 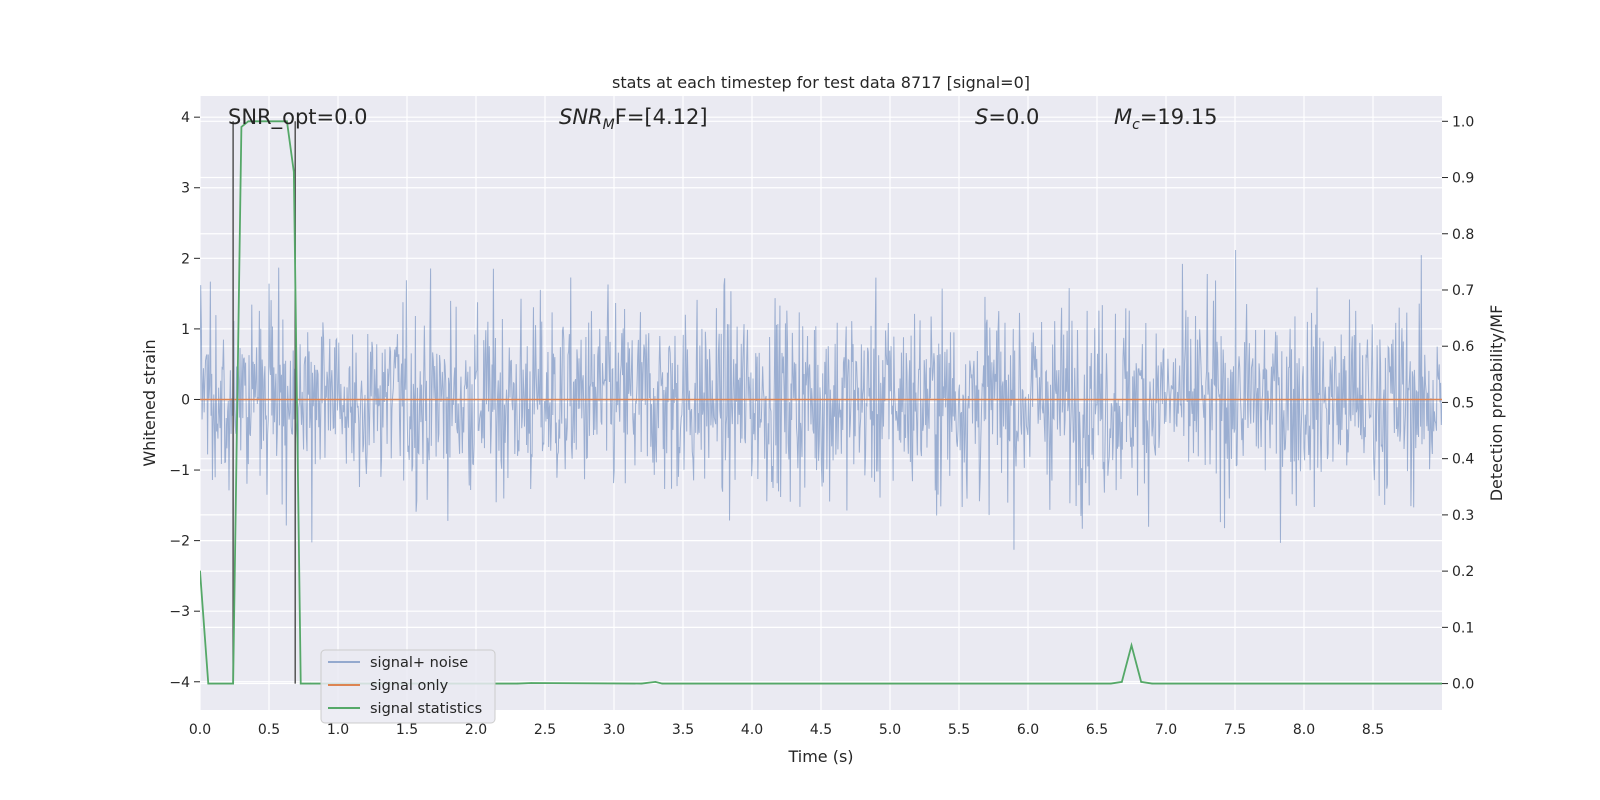 What do you see at coordinates (545, 730) in the screenshot?
I see `x-tick-label-5: 2.5` at bounding box center [545, 730].